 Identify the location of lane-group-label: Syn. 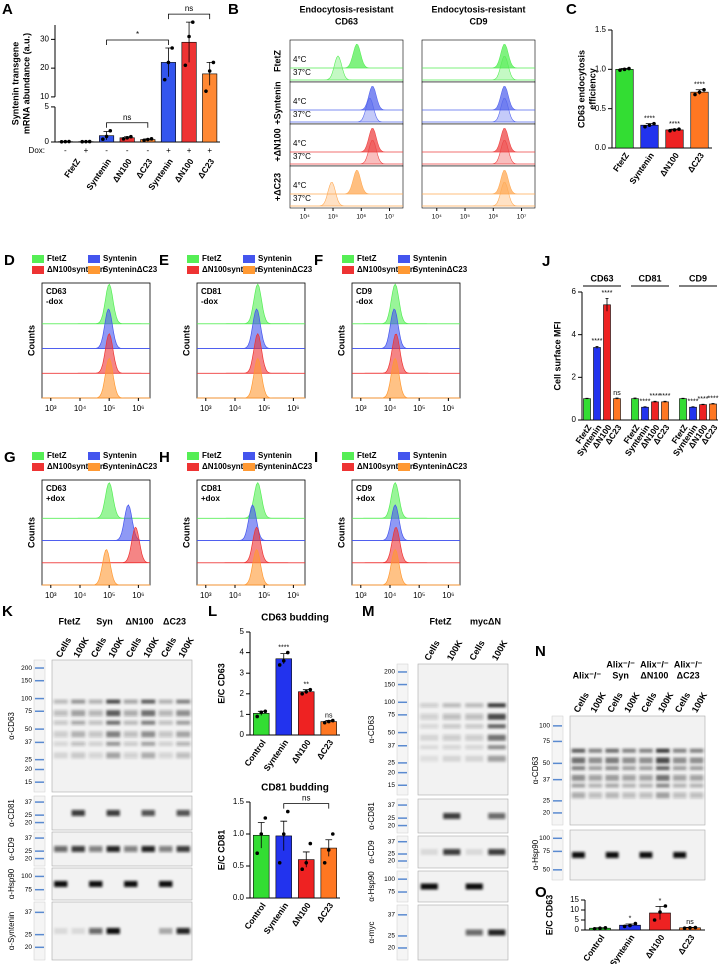
(104, 621).